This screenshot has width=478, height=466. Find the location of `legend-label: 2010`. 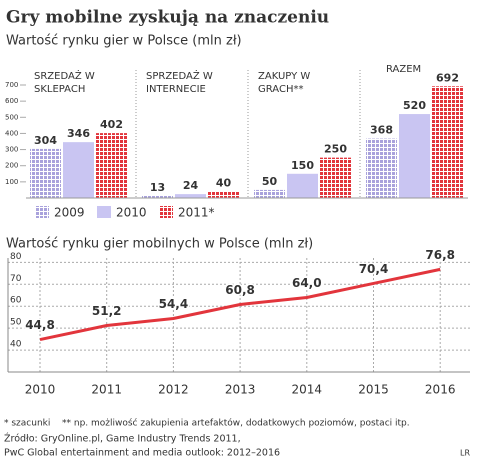

legend-label: 2010 is located at coordinates (131, 213).